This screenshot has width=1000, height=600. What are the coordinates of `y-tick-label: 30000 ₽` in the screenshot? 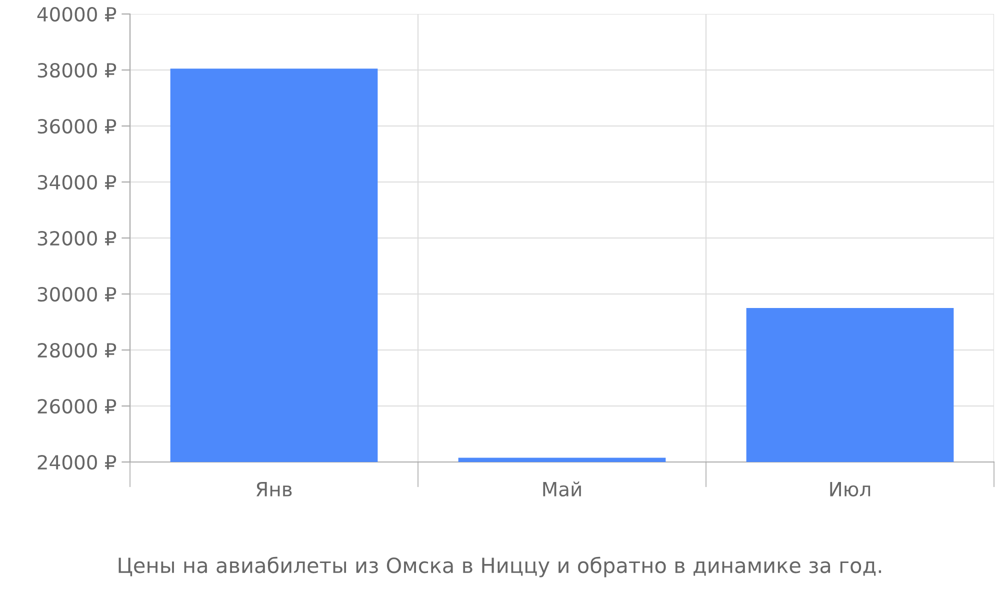 It's located at (77, 294).